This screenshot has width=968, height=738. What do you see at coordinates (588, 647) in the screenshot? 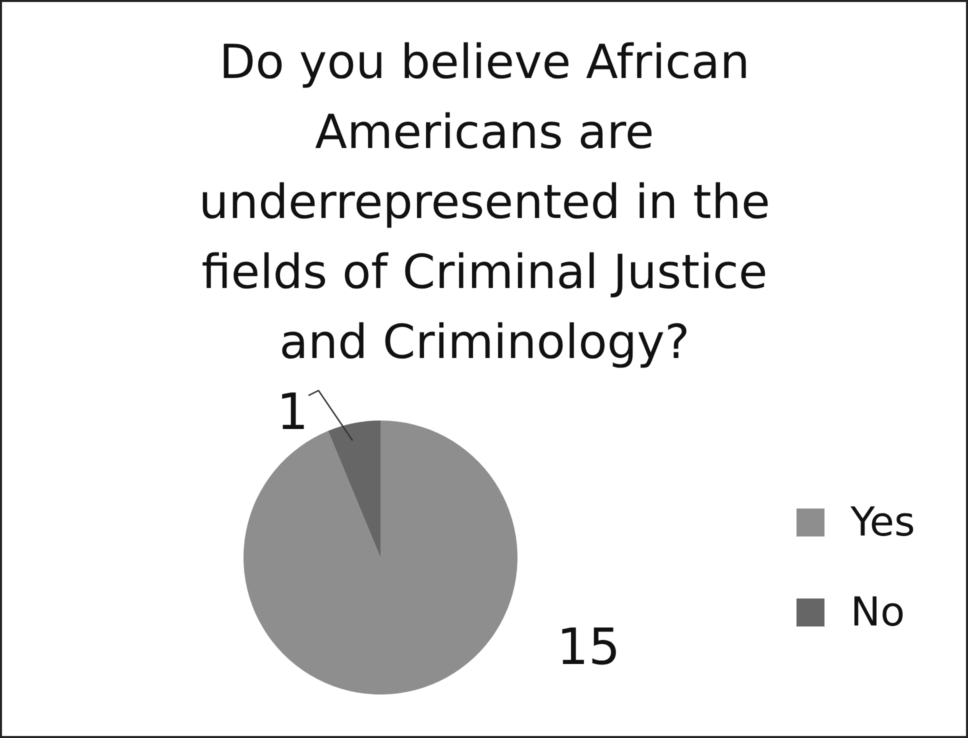
I see `data-label: 15` at bounding box center [588, 647].